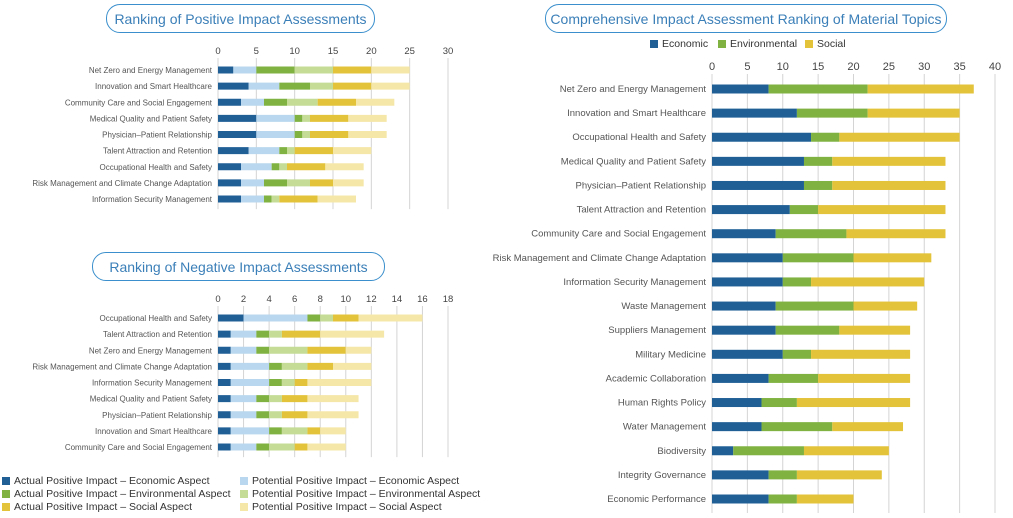 The image size is (1013, 518). Describe the element at coordinates (139, 102) in the screenshot. I see `category-label: Community Care and Social Engagement` at that location.